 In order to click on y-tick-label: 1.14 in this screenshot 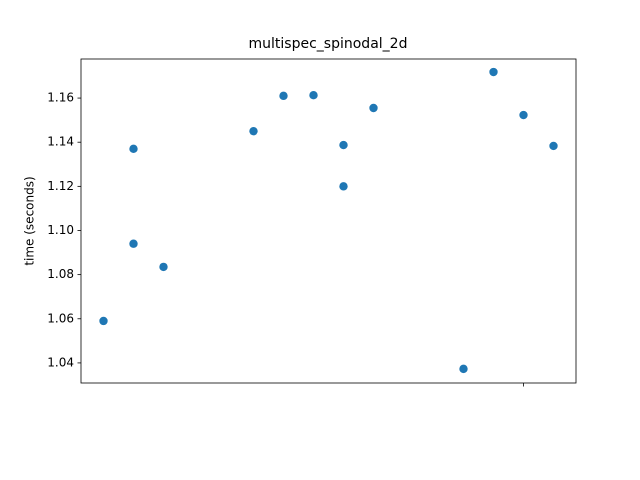, I will do `click(60, 142)`.